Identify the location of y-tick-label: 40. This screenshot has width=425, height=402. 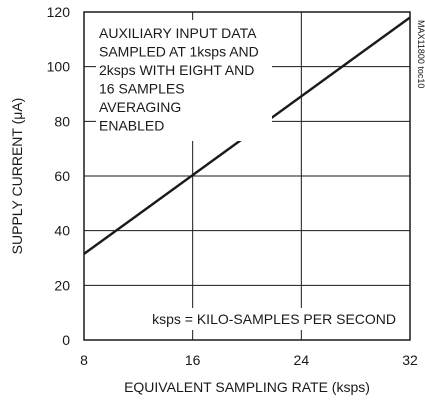
(62, 231).